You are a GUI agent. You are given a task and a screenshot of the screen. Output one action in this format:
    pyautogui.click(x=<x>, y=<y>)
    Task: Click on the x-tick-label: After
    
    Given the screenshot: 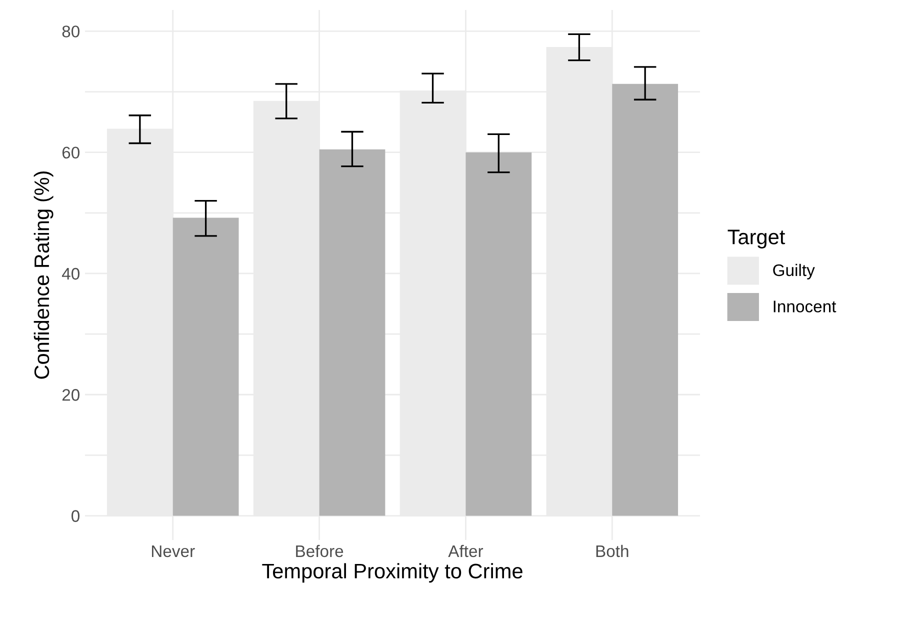 What is the action you would take?
    pyautogui.click(x=466, y=551)
    